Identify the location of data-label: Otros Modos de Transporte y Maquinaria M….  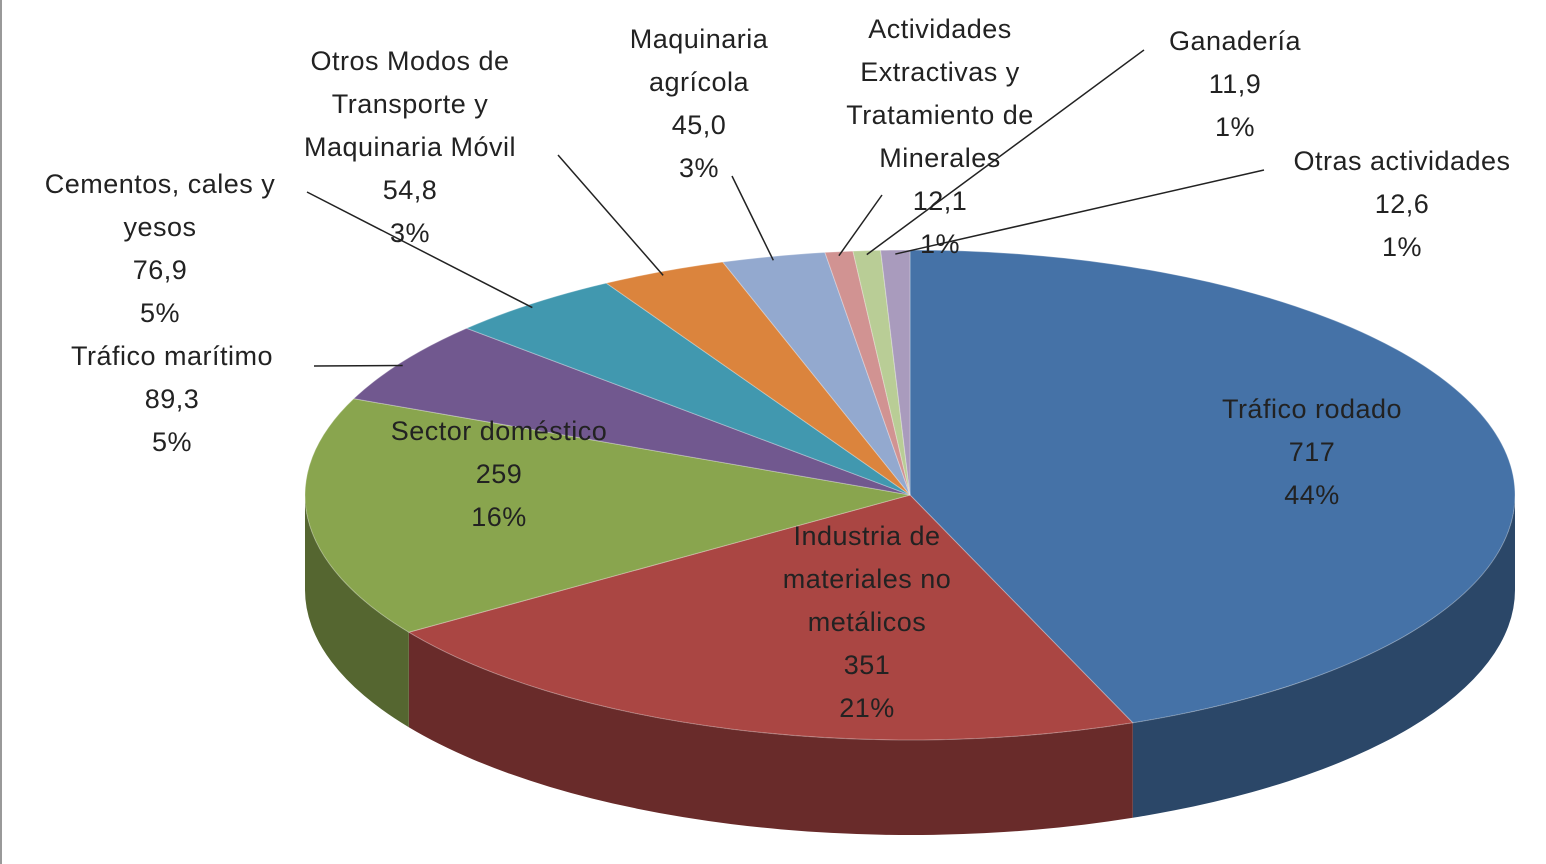
(410, 147).